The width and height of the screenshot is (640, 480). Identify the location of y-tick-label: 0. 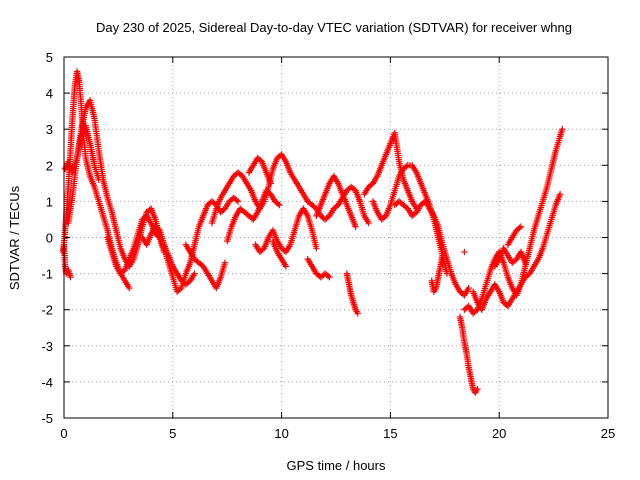
(49, 238).